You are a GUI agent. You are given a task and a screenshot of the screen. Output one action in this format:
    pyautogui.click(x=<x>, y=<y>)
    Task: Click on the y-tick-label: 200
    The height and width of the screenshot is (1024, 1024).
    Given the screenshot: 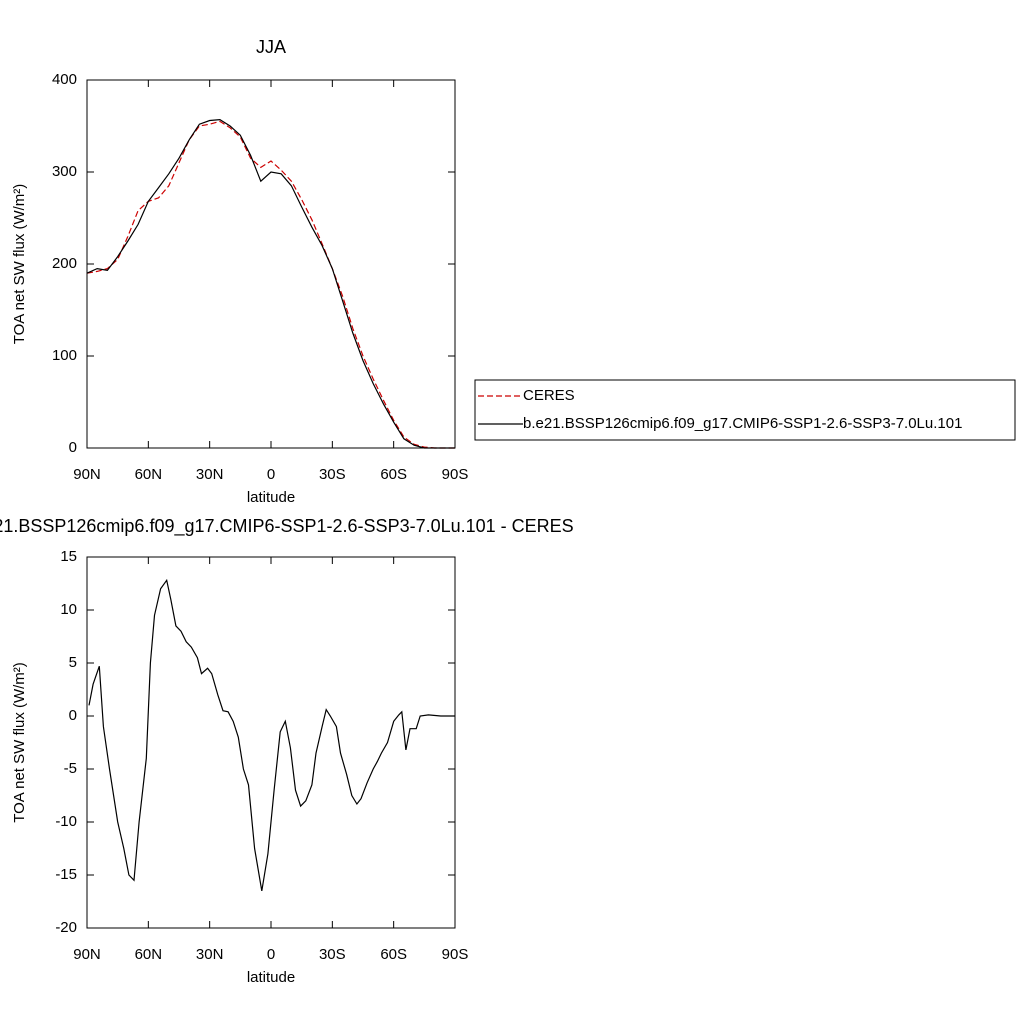 What is the action you would take?
    pyautogui.click(x=64, y=263)
    